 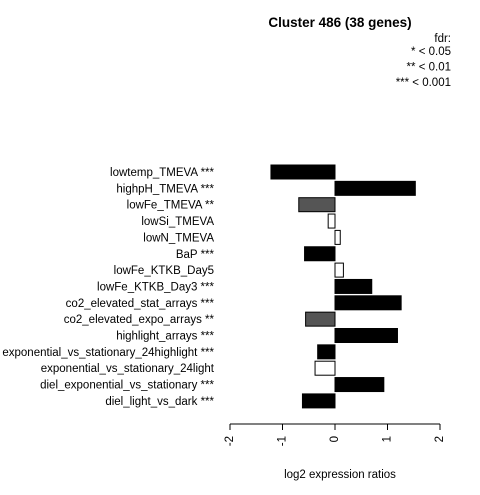 I want to click on x-axis-ticks: -2 -1 0 1 2, so click(x=335, y=435).